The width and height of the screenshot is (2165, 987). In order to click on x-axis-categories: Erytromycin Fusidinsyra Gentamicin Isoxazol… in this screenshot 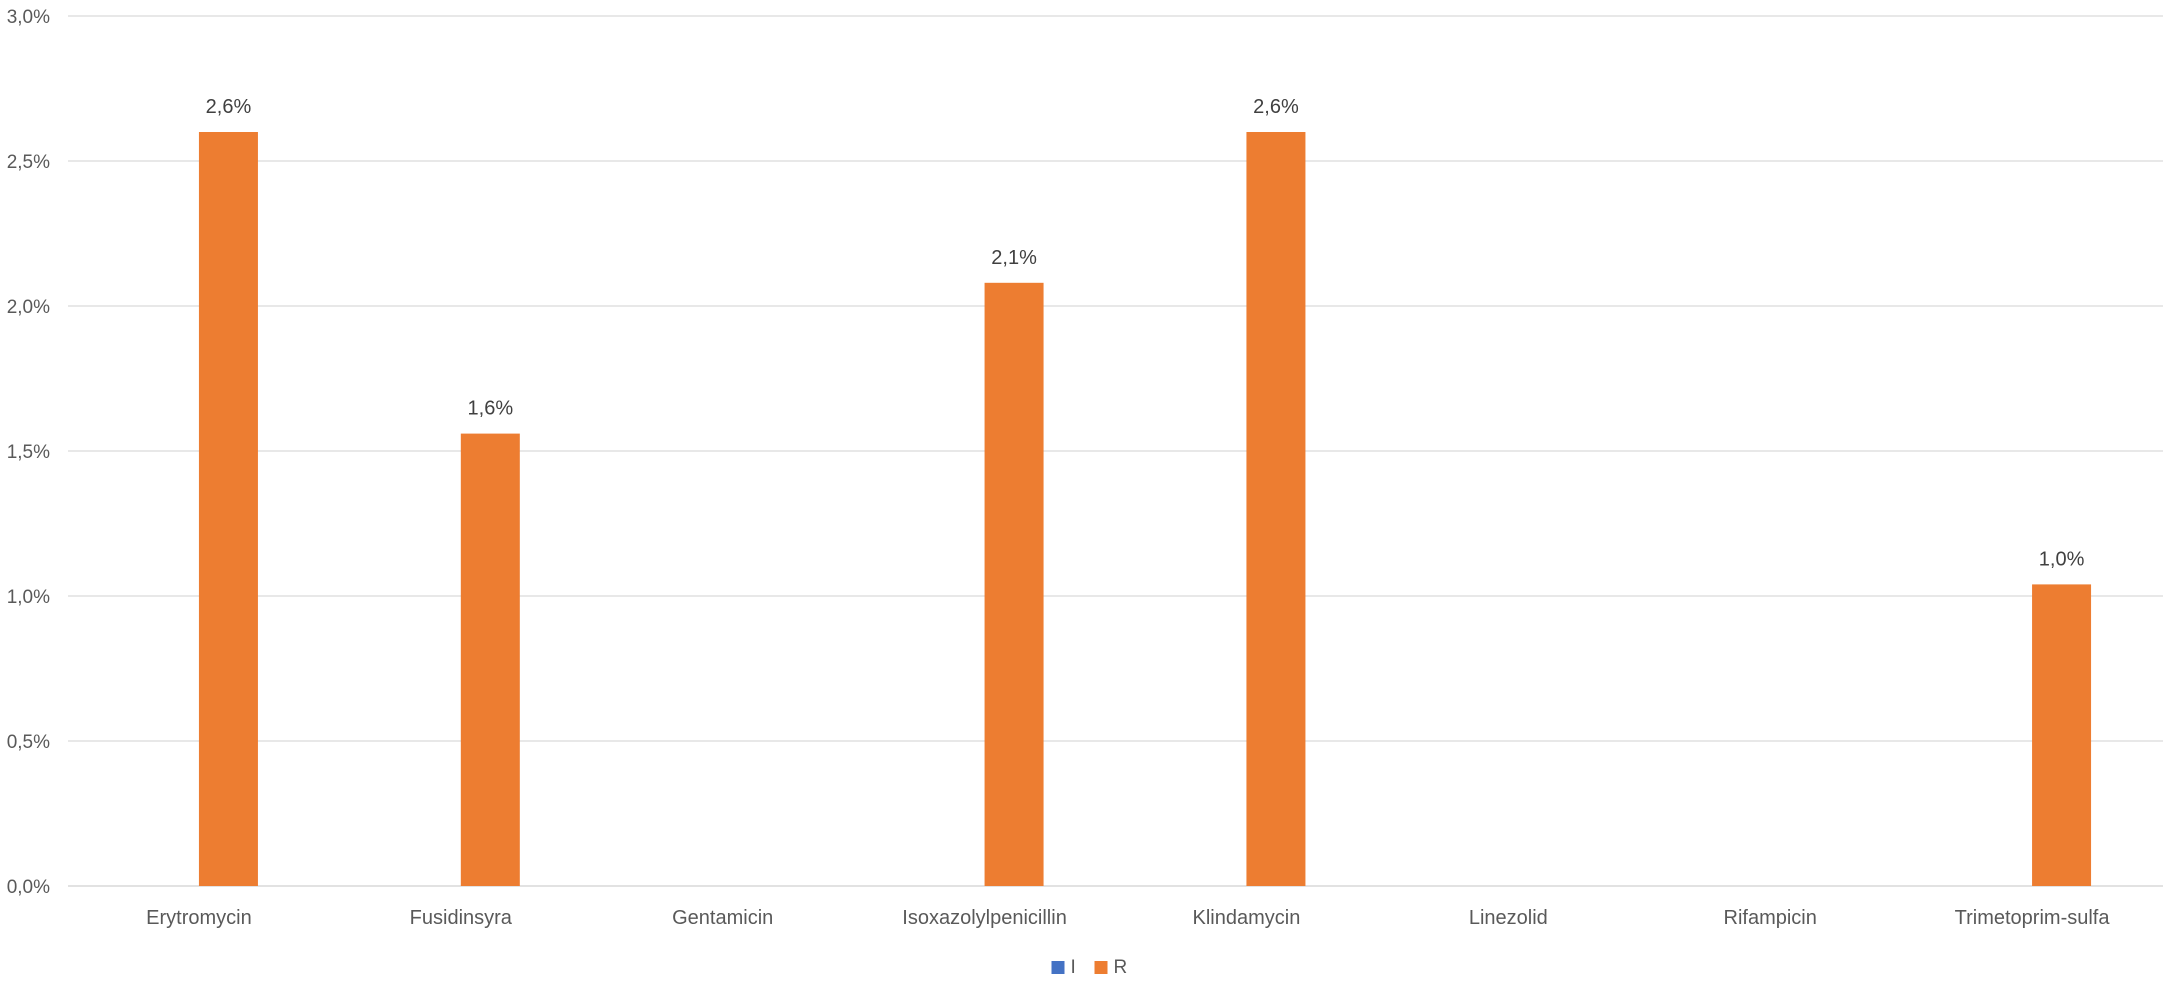, I will do `click(1128, 918)`.